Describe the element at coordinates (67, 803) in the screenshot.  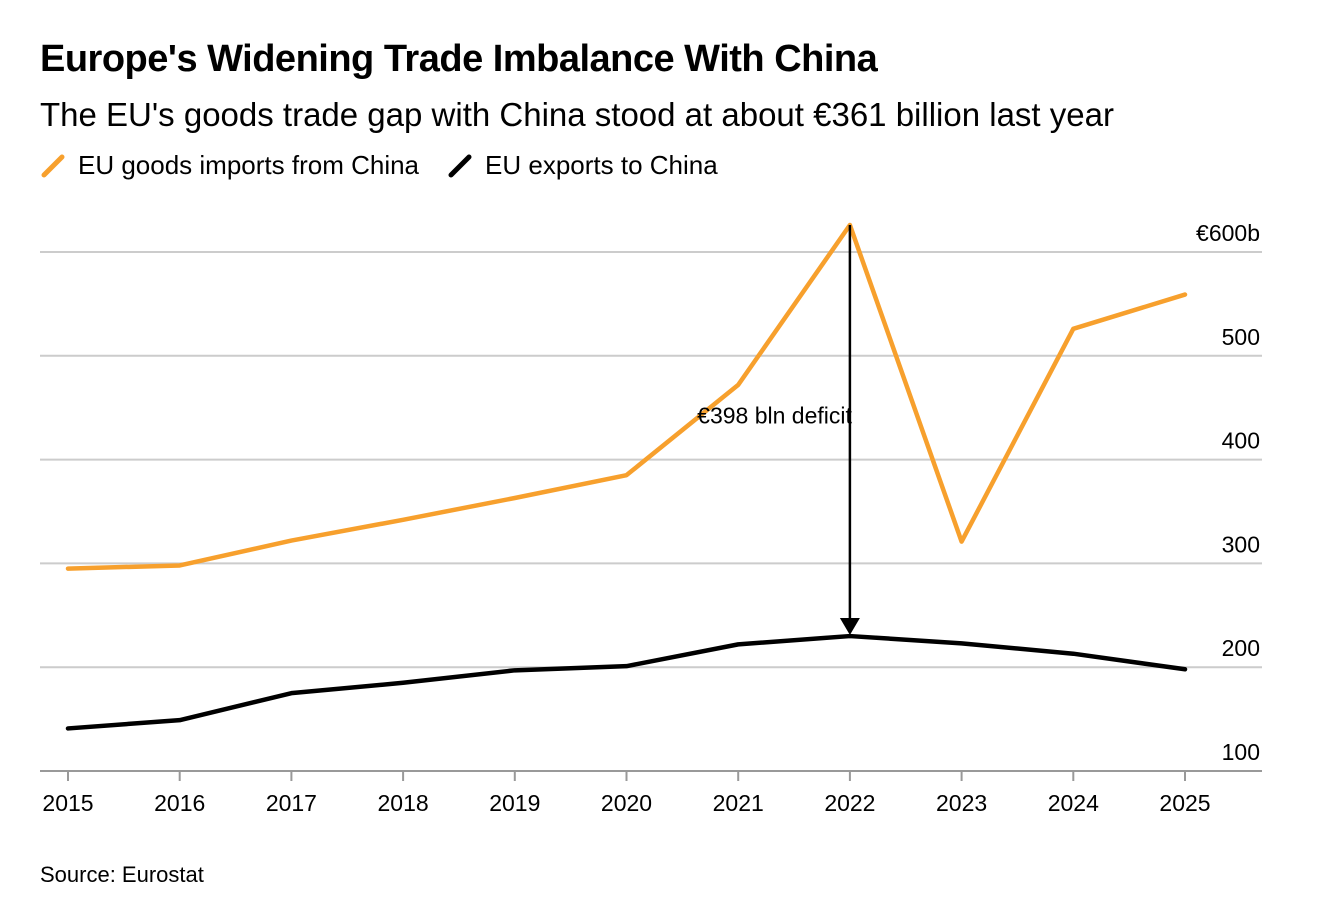
I see `x-tick-label: 2015` at that location.